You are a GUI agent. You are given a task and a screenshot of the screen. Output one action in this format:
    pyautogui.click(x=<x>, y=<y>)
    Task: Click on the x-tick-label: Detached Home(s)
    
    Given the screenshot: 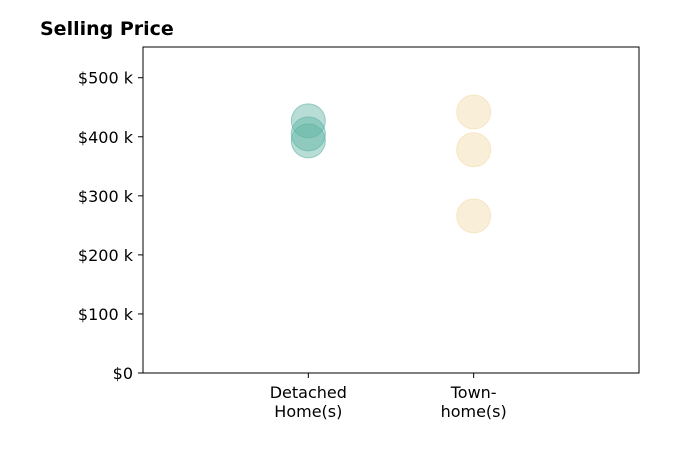 What is the action you would take?
    pyautogui.click(x=308, y=402)
    